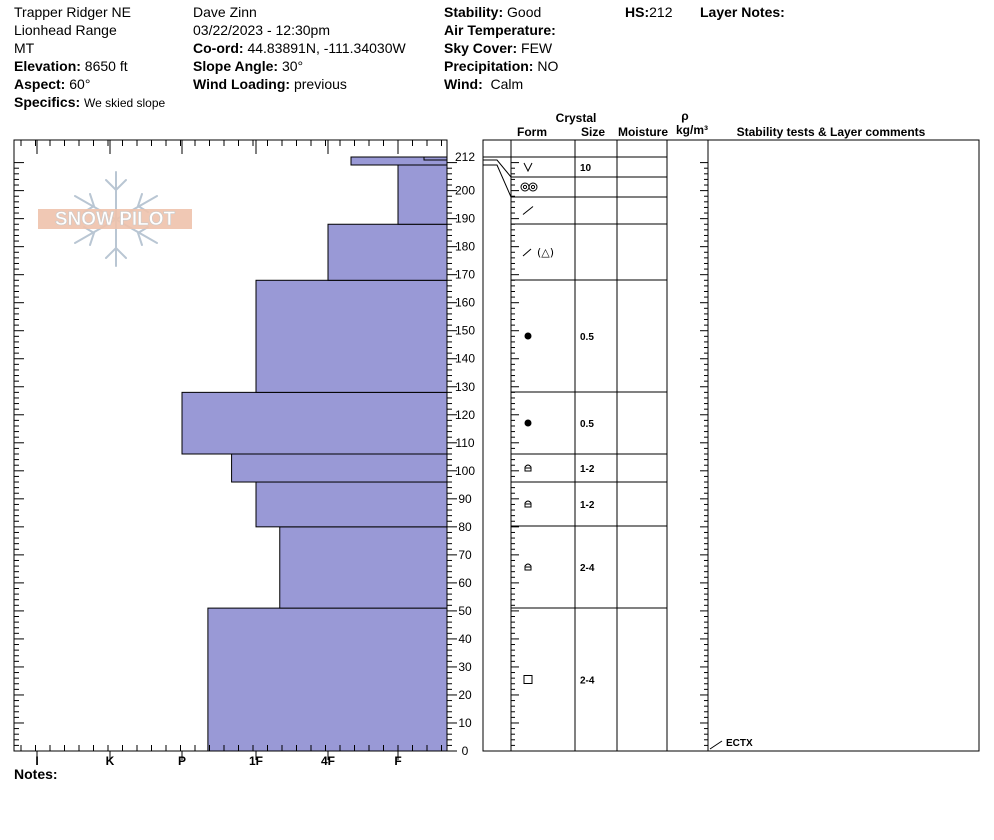 This screenshot has width=994, height=840. I want to click on stability-tests: ECTX, so click(731, 744).